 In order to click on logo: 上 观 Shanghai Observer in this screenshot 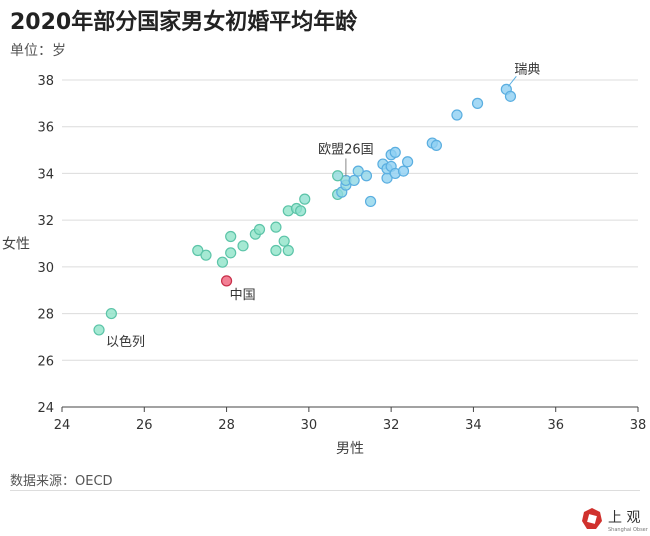, I will do `click(615, 519)`.